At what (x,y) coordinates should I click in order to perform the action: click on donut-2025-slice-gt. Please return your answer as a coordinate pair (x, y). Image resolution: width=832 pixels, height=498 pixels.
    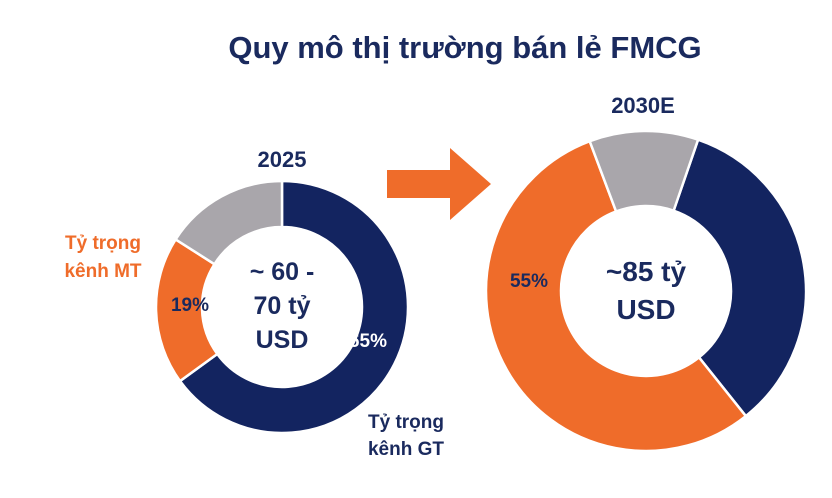
    Looking at the image, I should click on (294, 307).